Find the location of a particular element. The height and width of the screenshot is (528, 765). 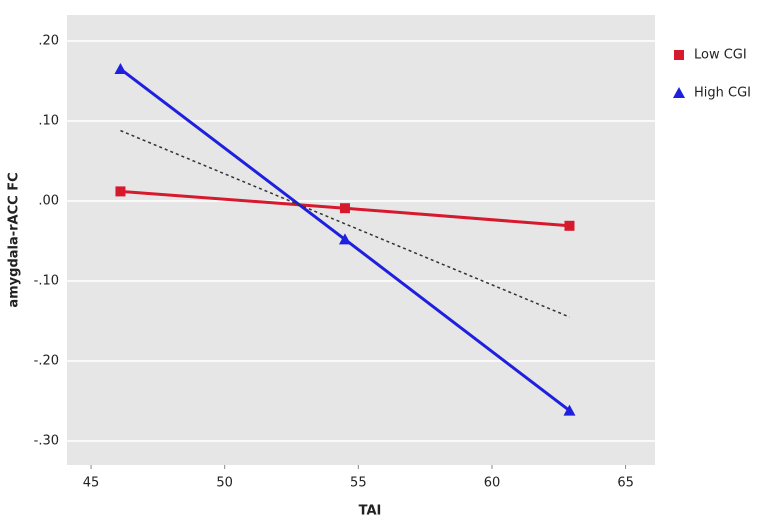

y-tick-label: .10 is located at coordinates (48, 121).